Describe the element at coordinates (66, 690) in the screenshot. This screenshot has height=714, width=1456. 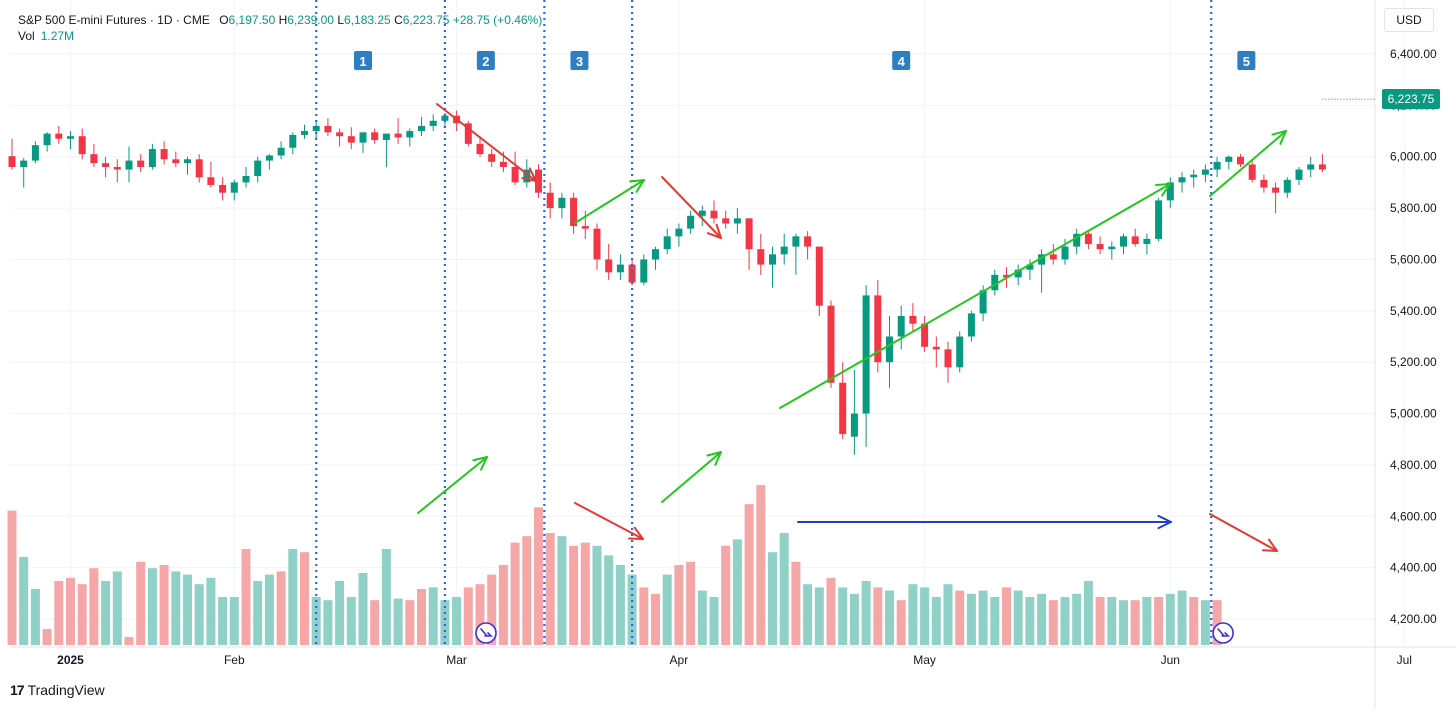
I see `brand-name: TradingView` at that location.